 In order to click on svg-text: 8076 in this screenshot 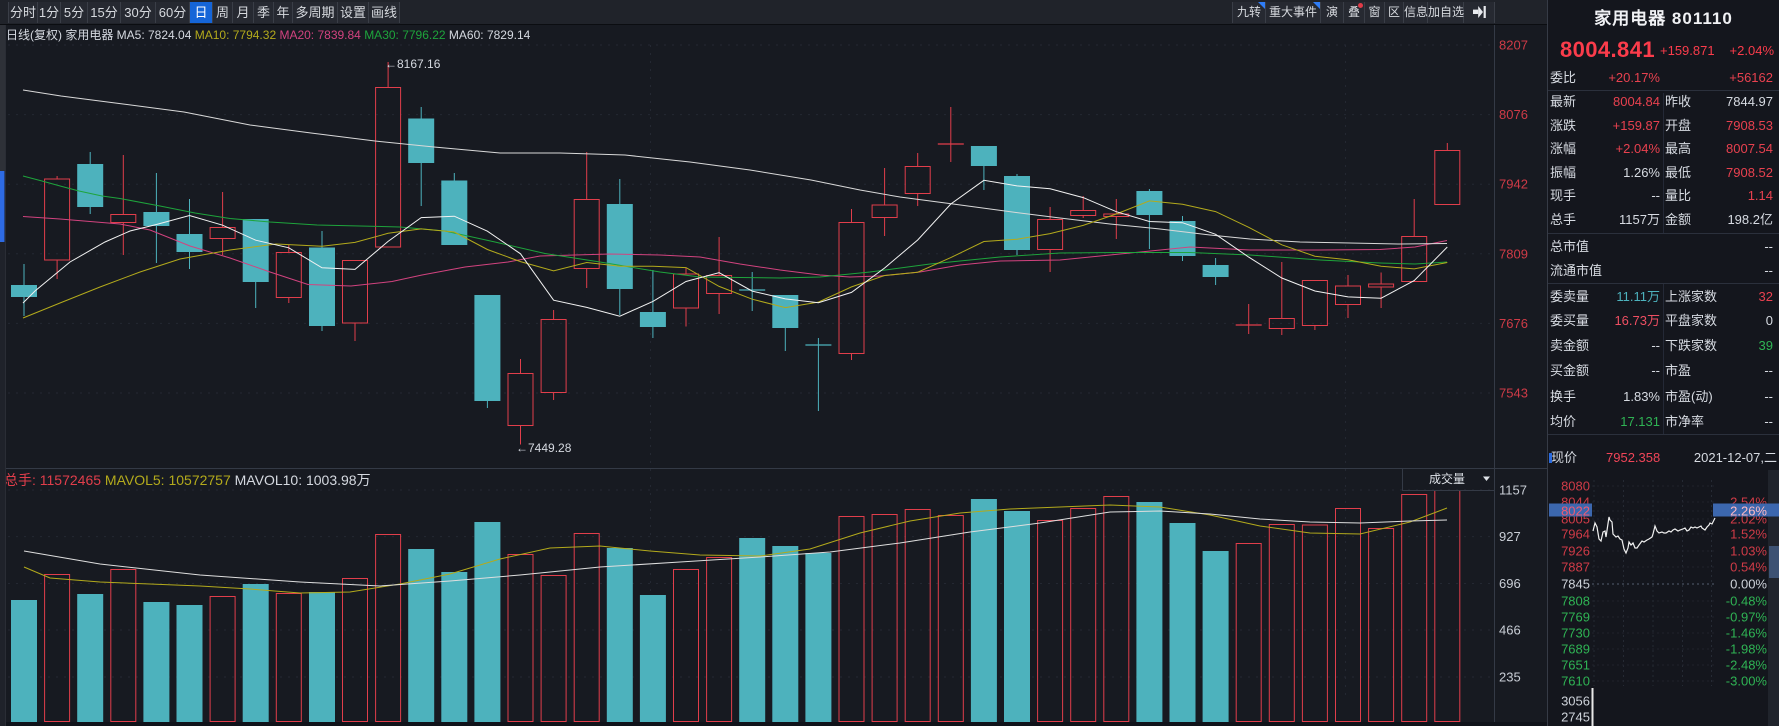, I will do `click(1513, 114)`.